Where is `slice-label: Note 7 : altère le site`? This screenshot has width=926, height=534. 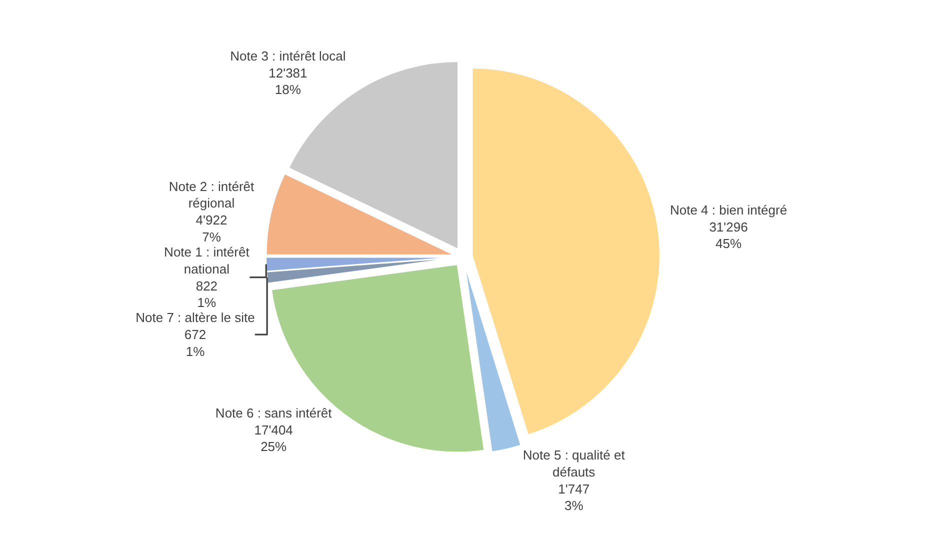
slice-label: Note 7 : altère le site is located at coordinates (195, 318).